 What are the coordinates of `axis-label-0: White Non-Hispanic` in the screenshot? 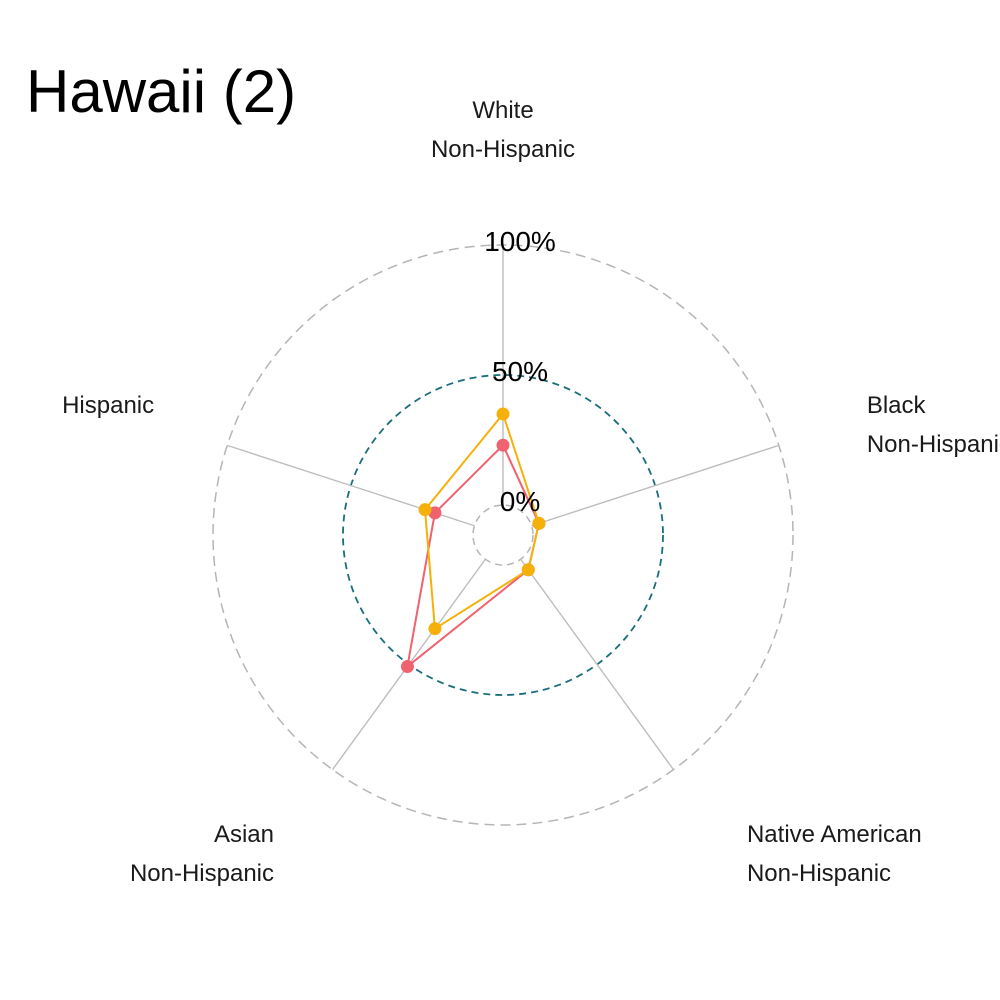 It's located at (503, 130).